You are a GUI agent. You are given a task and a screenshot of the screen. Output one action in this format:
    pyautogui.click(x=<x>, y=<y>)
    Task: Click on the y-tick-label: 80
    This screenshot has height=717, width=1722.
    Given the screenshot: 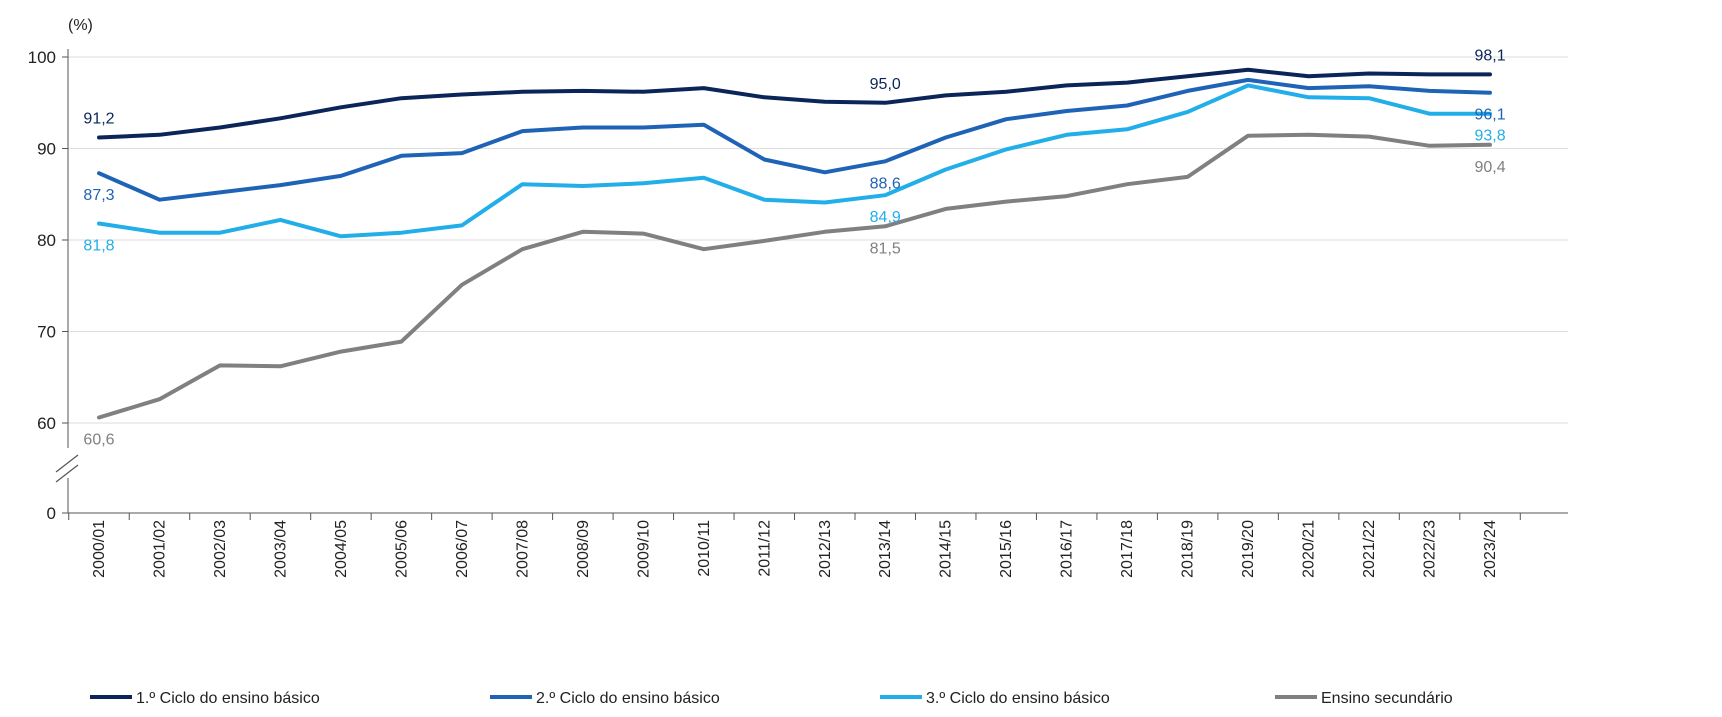 What is the action you would take?
    pyautogui.click(x=46, y=240)
    